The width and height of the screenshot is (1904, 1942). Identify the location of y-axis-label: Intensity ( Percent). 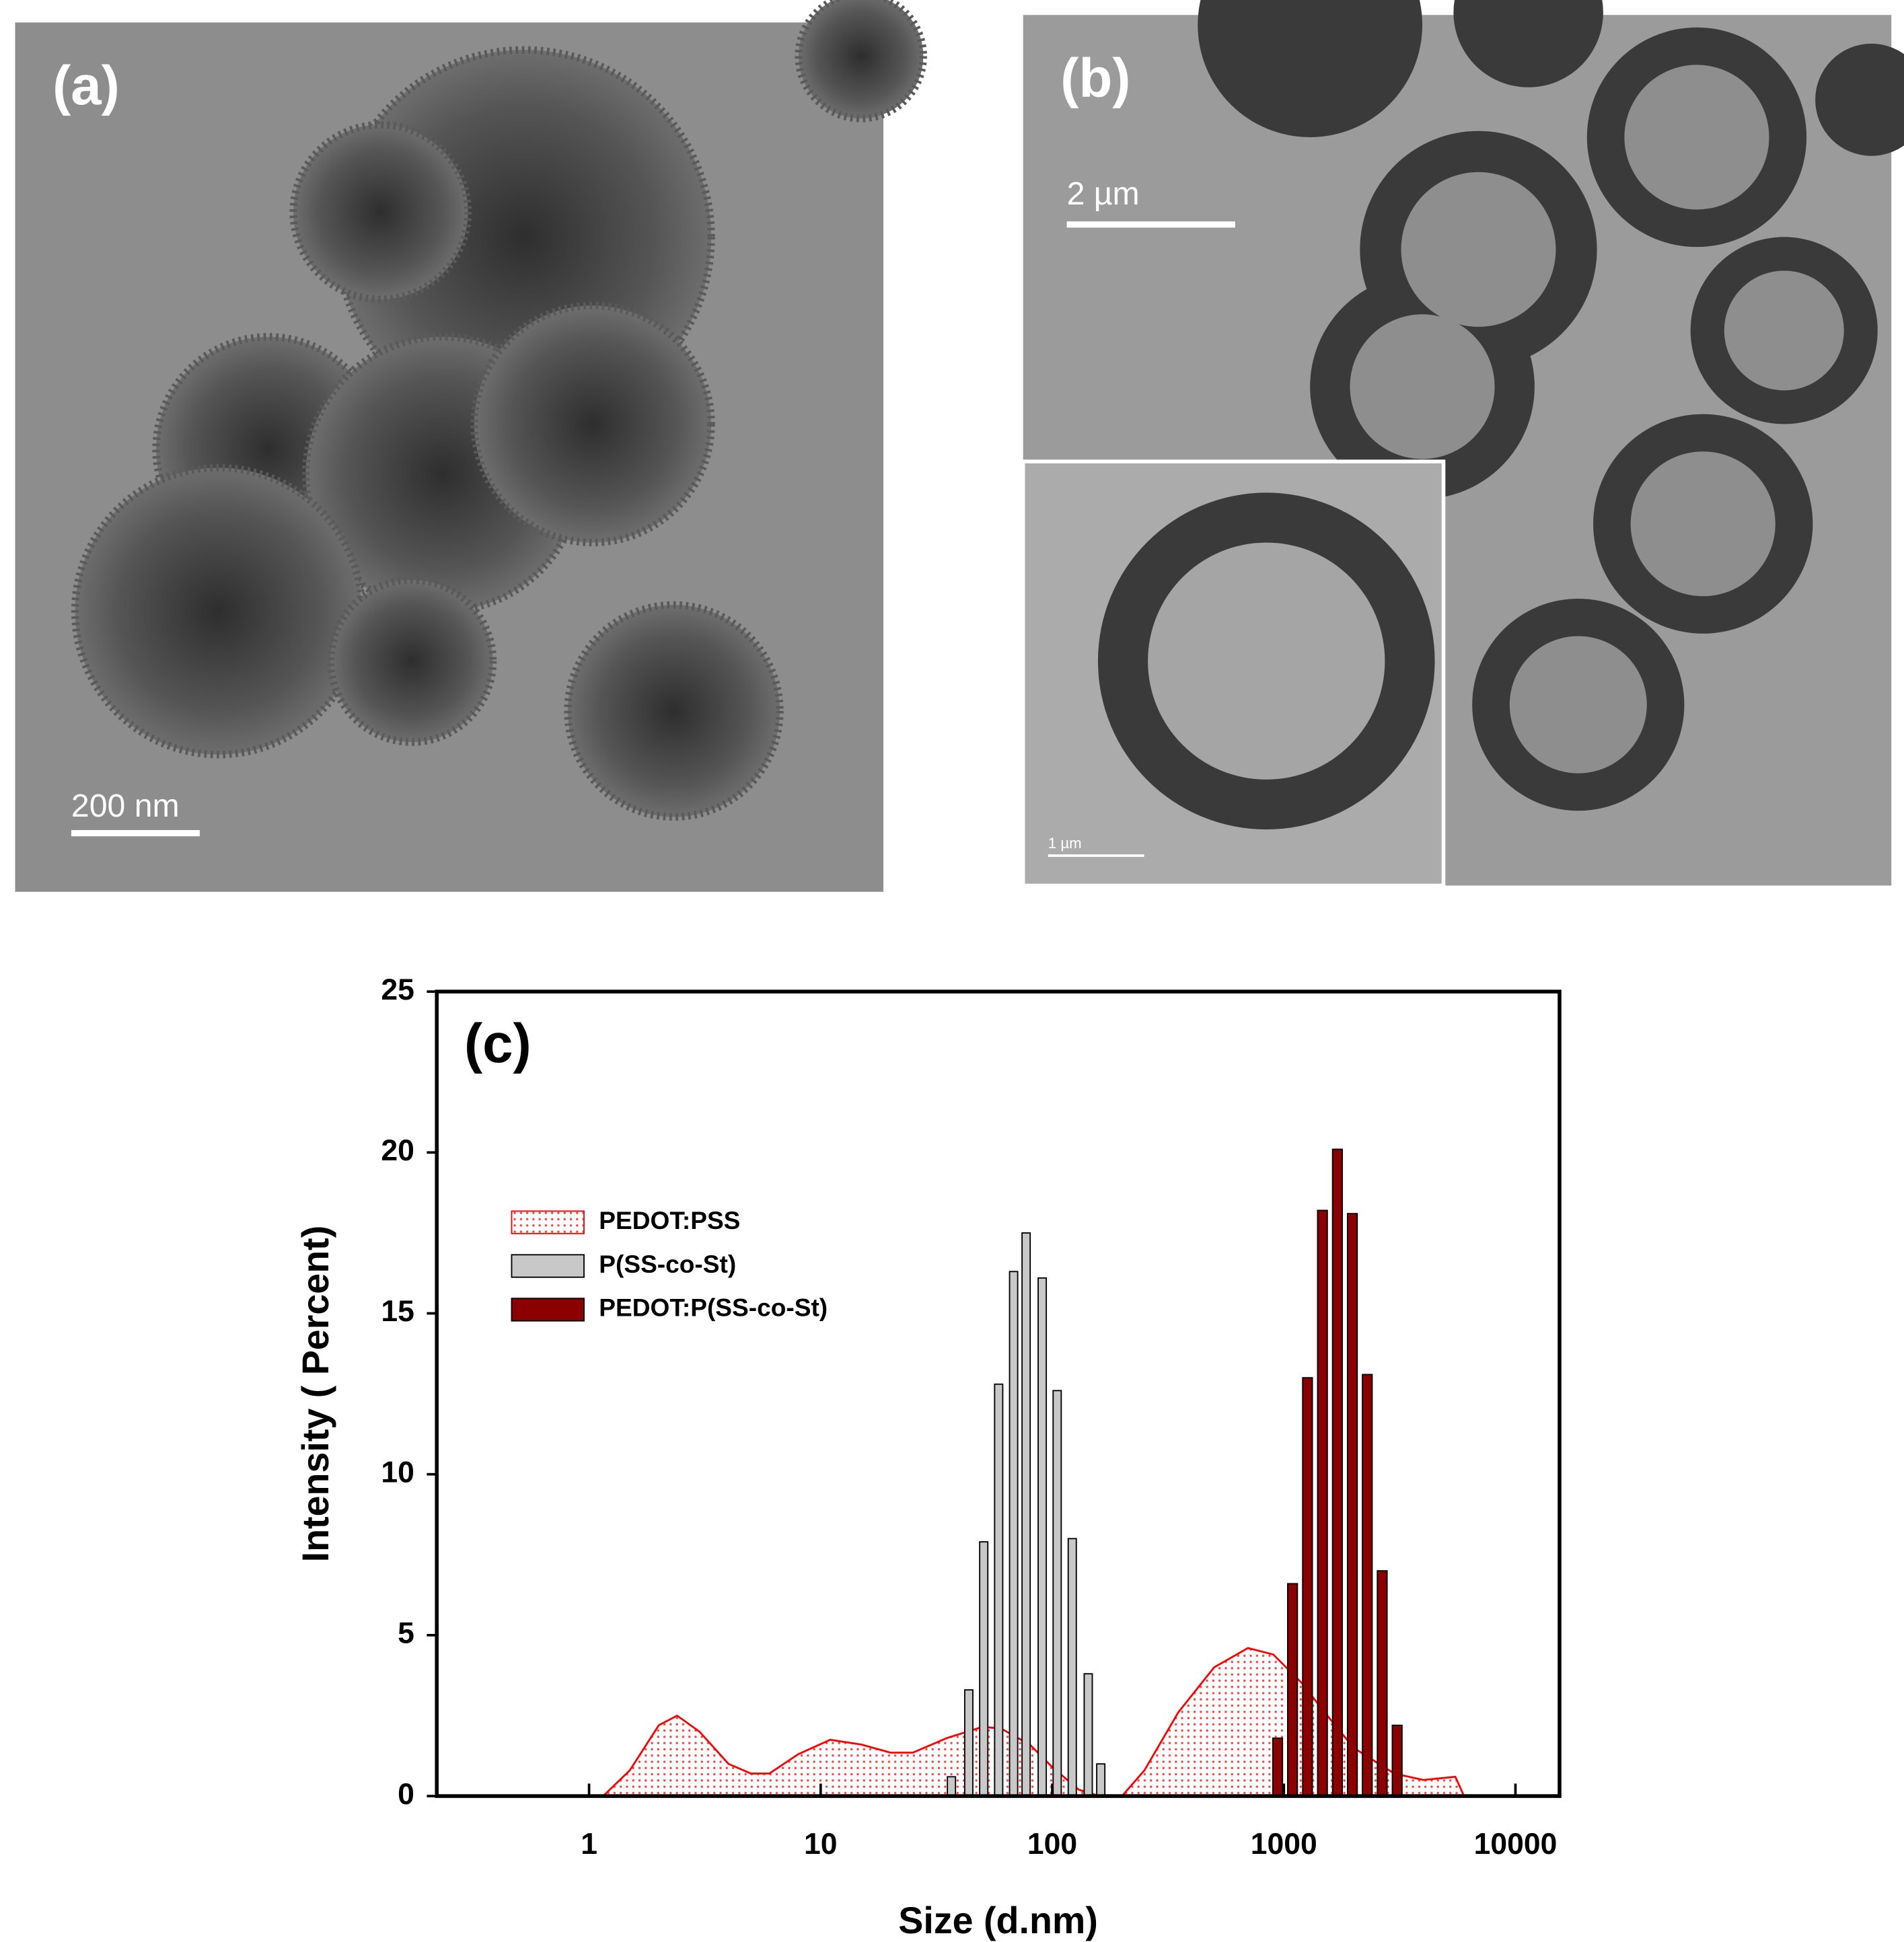
(315, 1394).